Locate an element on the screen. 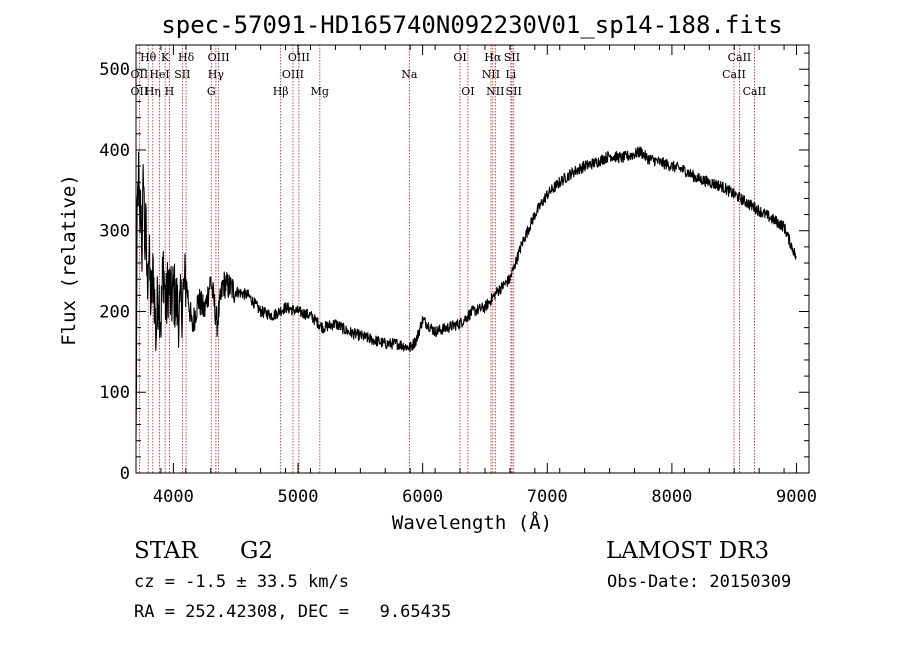  x-tick-label: 5000 is located at coordinates (298, 497).